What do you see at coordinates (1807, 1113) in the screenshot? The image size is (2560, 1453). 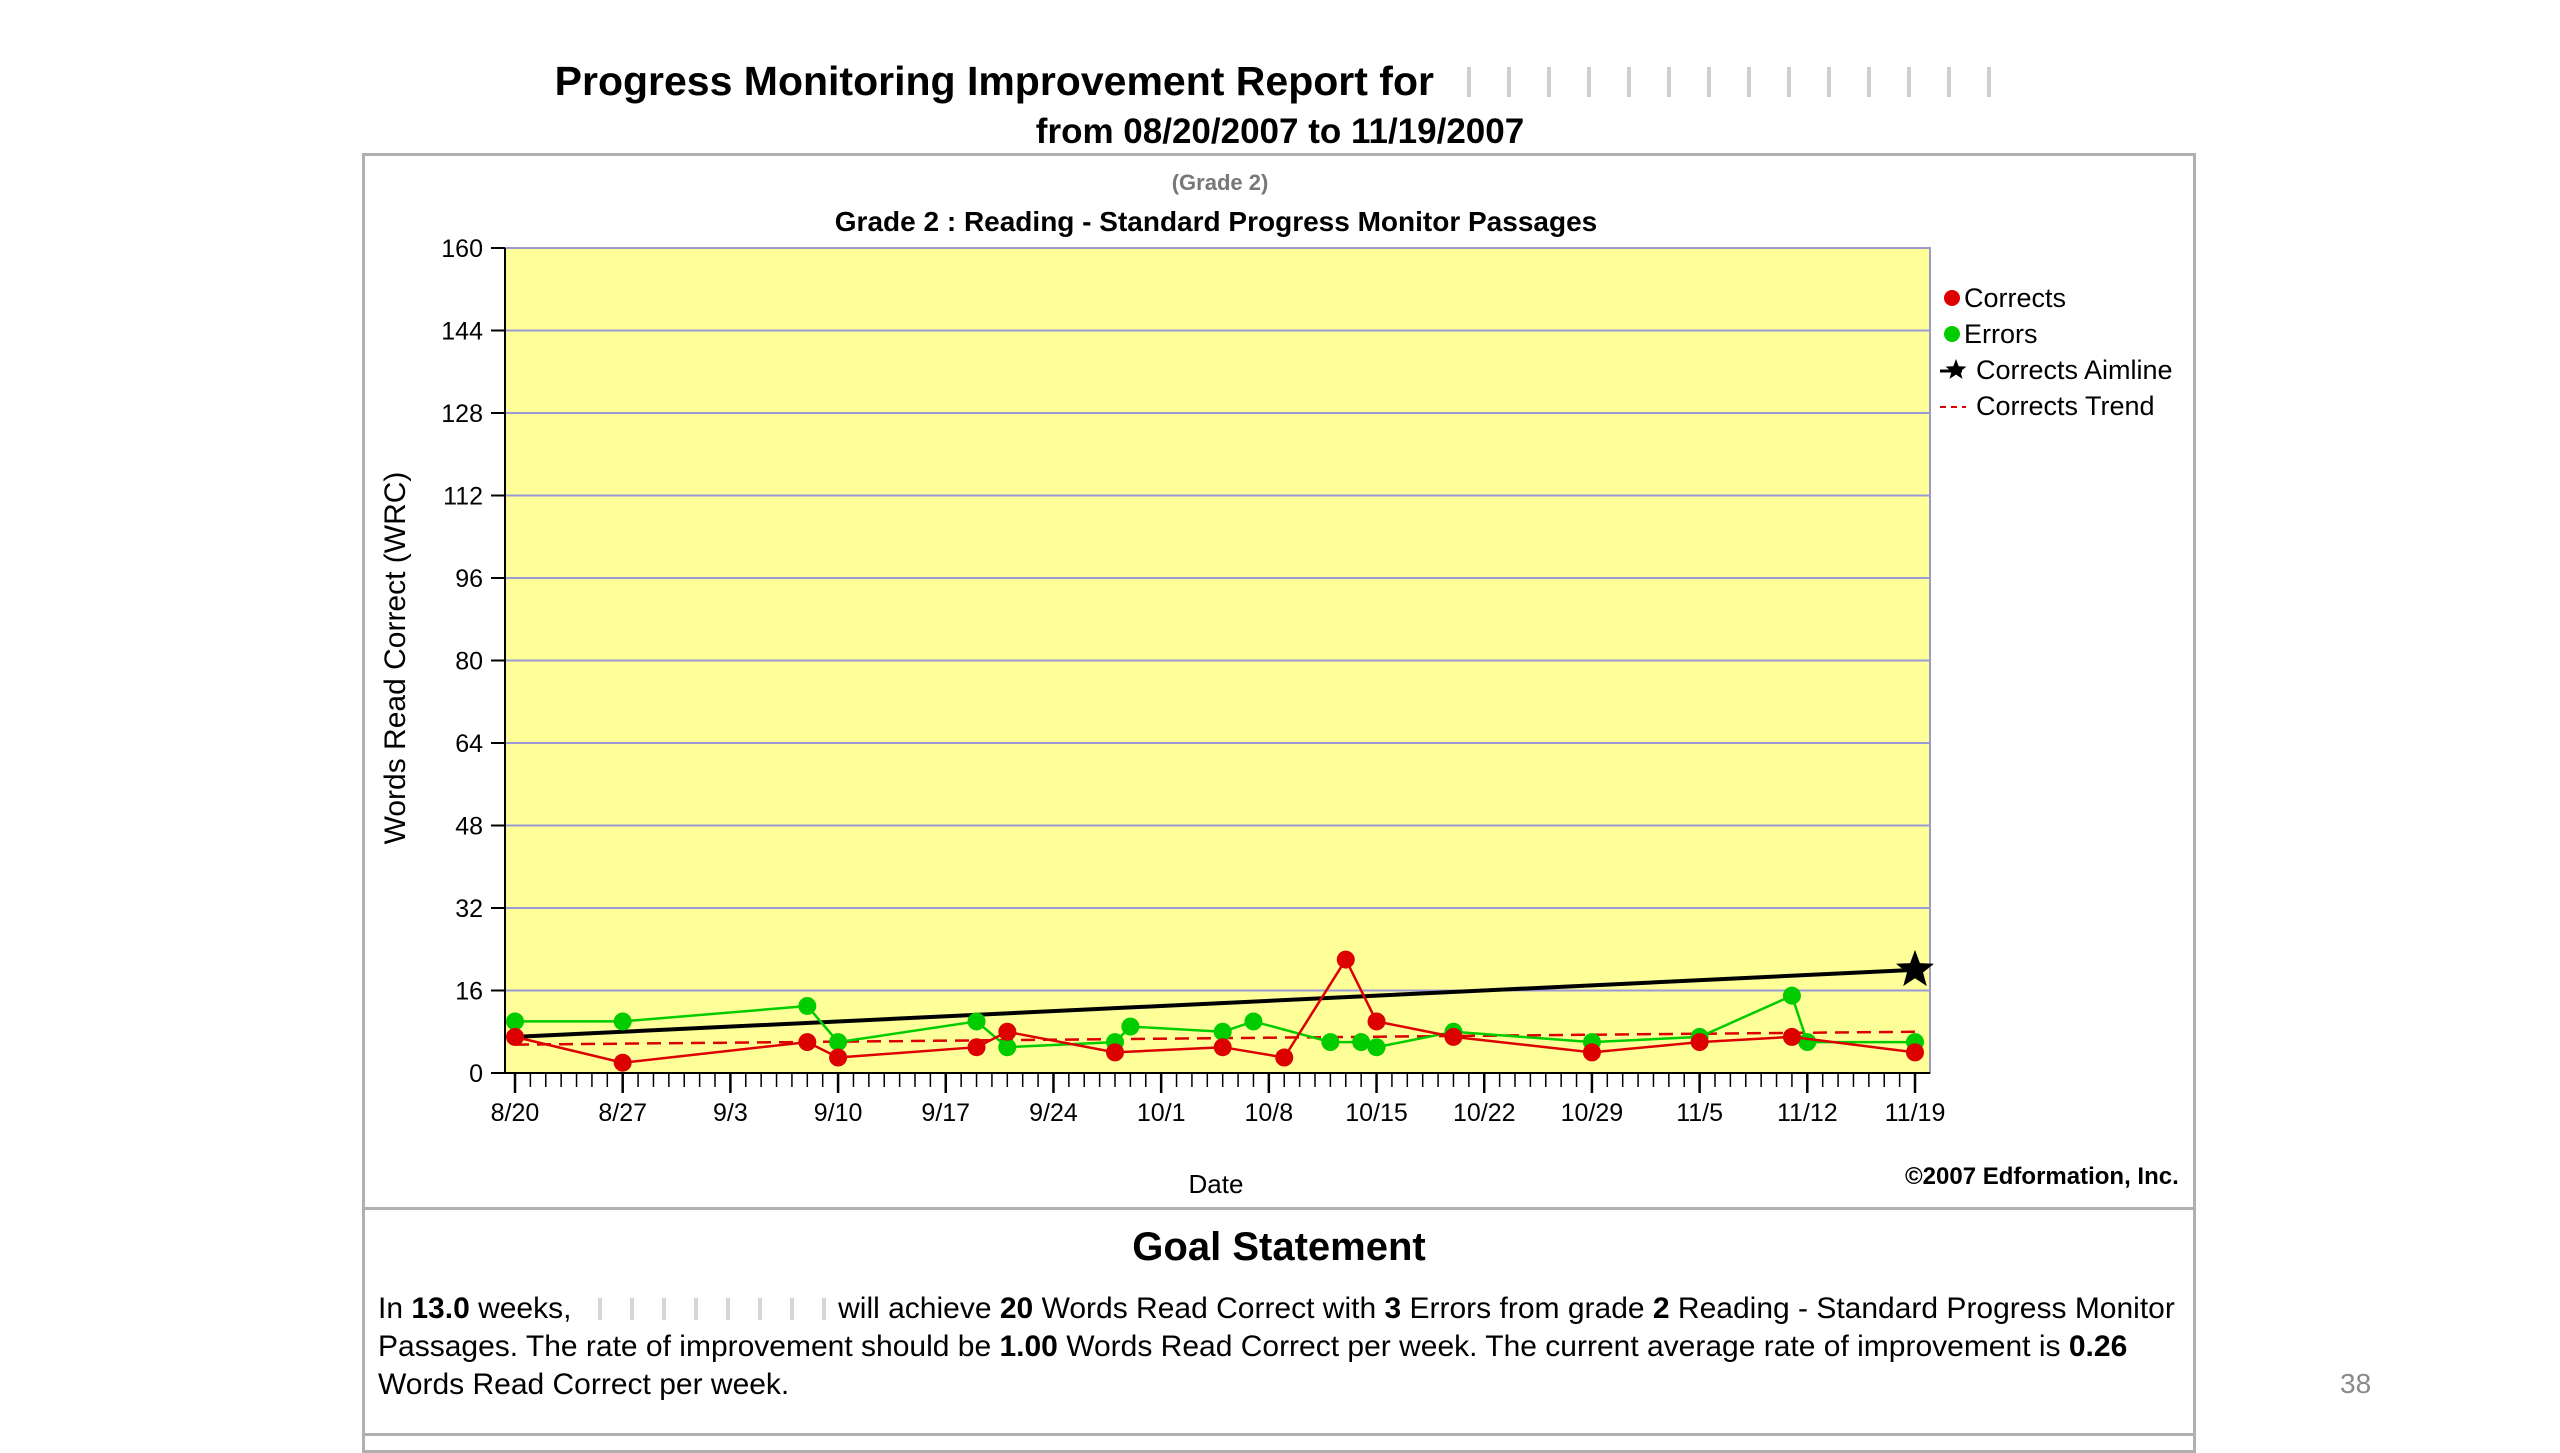 I see `x-tick-label: 11/12` at bounding box center [1807, 1113].